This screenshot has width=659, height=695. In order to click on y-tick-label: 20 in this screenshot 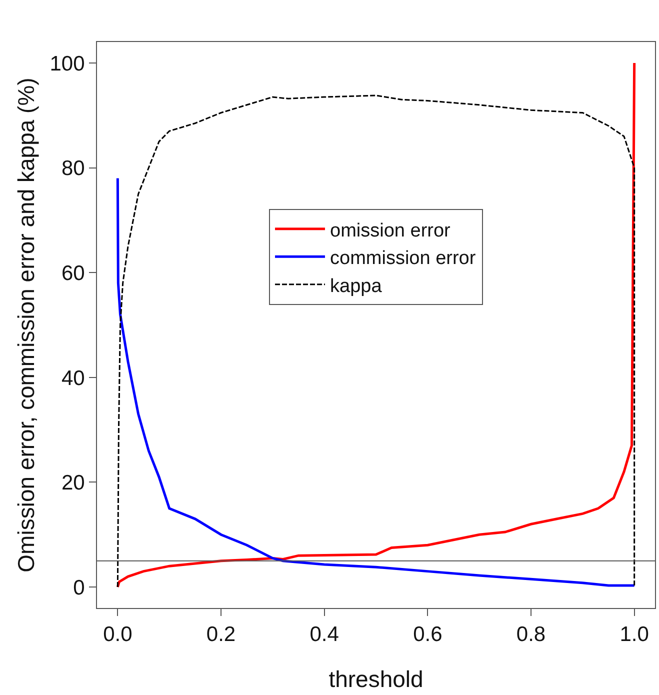, I will do `click(73, 483)`.